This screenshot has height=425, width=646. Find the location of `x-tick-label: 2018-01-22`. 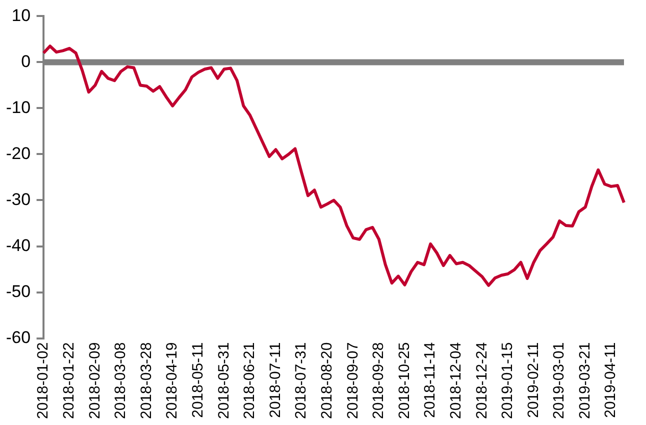

x-tick-label: 2018-01-22 is located at coordinates (69, 381).